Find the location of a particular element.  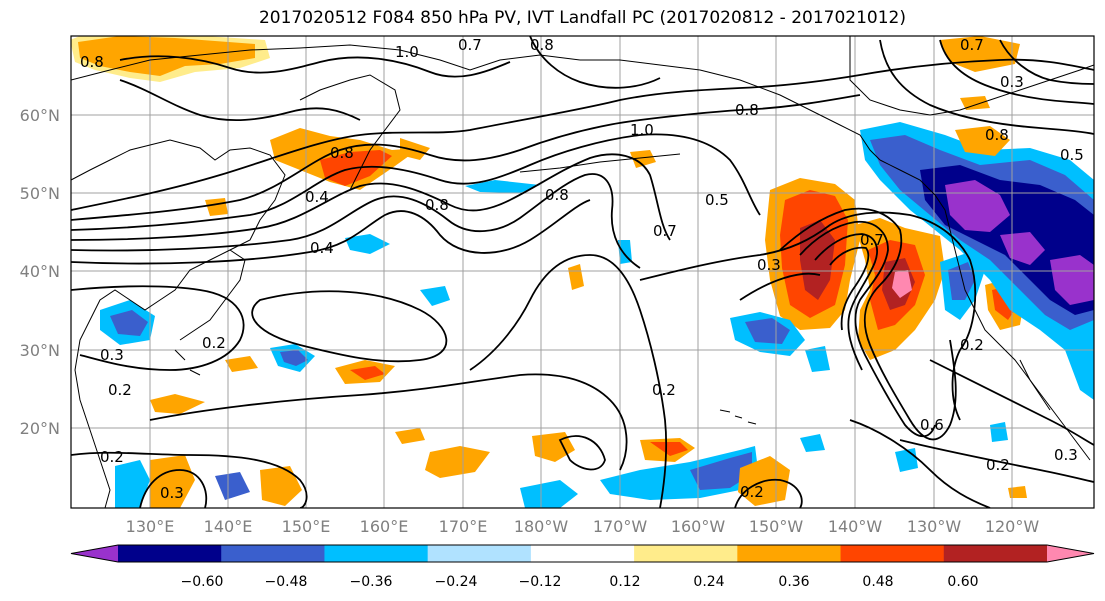

colorbar-tick: 0.48 is located at coordinates (877, 582).